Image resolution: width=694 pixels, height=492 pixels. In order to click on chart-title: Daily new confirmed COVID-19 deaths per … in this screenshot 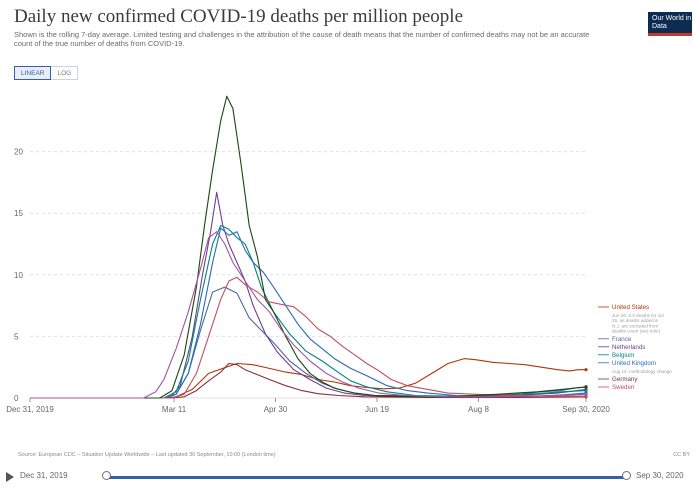, I will do `click(239, 16)`.